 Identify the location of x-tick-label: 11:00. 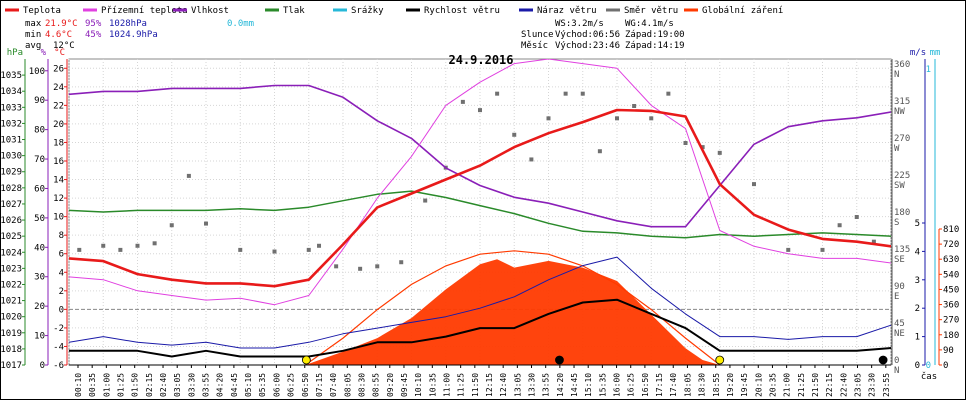
(446, 385).